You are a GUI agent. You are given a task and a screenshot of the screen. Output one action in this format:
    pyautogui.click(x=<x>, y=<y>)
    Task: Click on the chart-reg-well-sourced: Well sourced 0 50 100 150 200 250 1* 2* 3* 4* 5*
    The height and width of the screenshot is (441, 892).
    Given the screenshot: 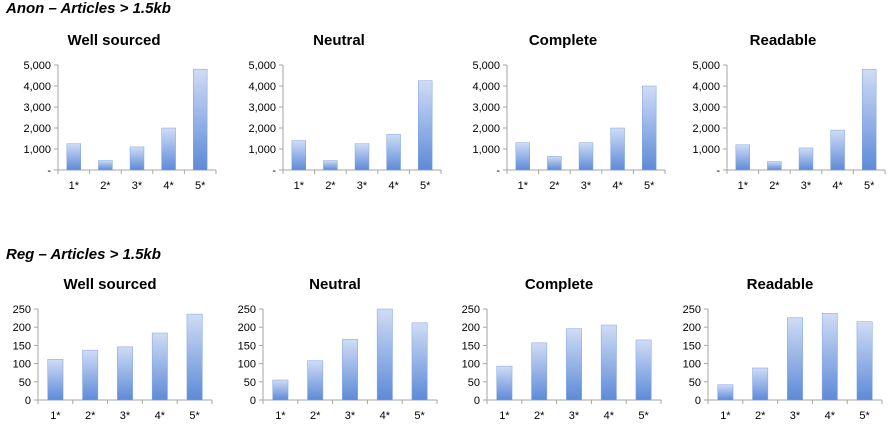 What is the action you would take?
    pyautogui.click(x=110, y=355)
    